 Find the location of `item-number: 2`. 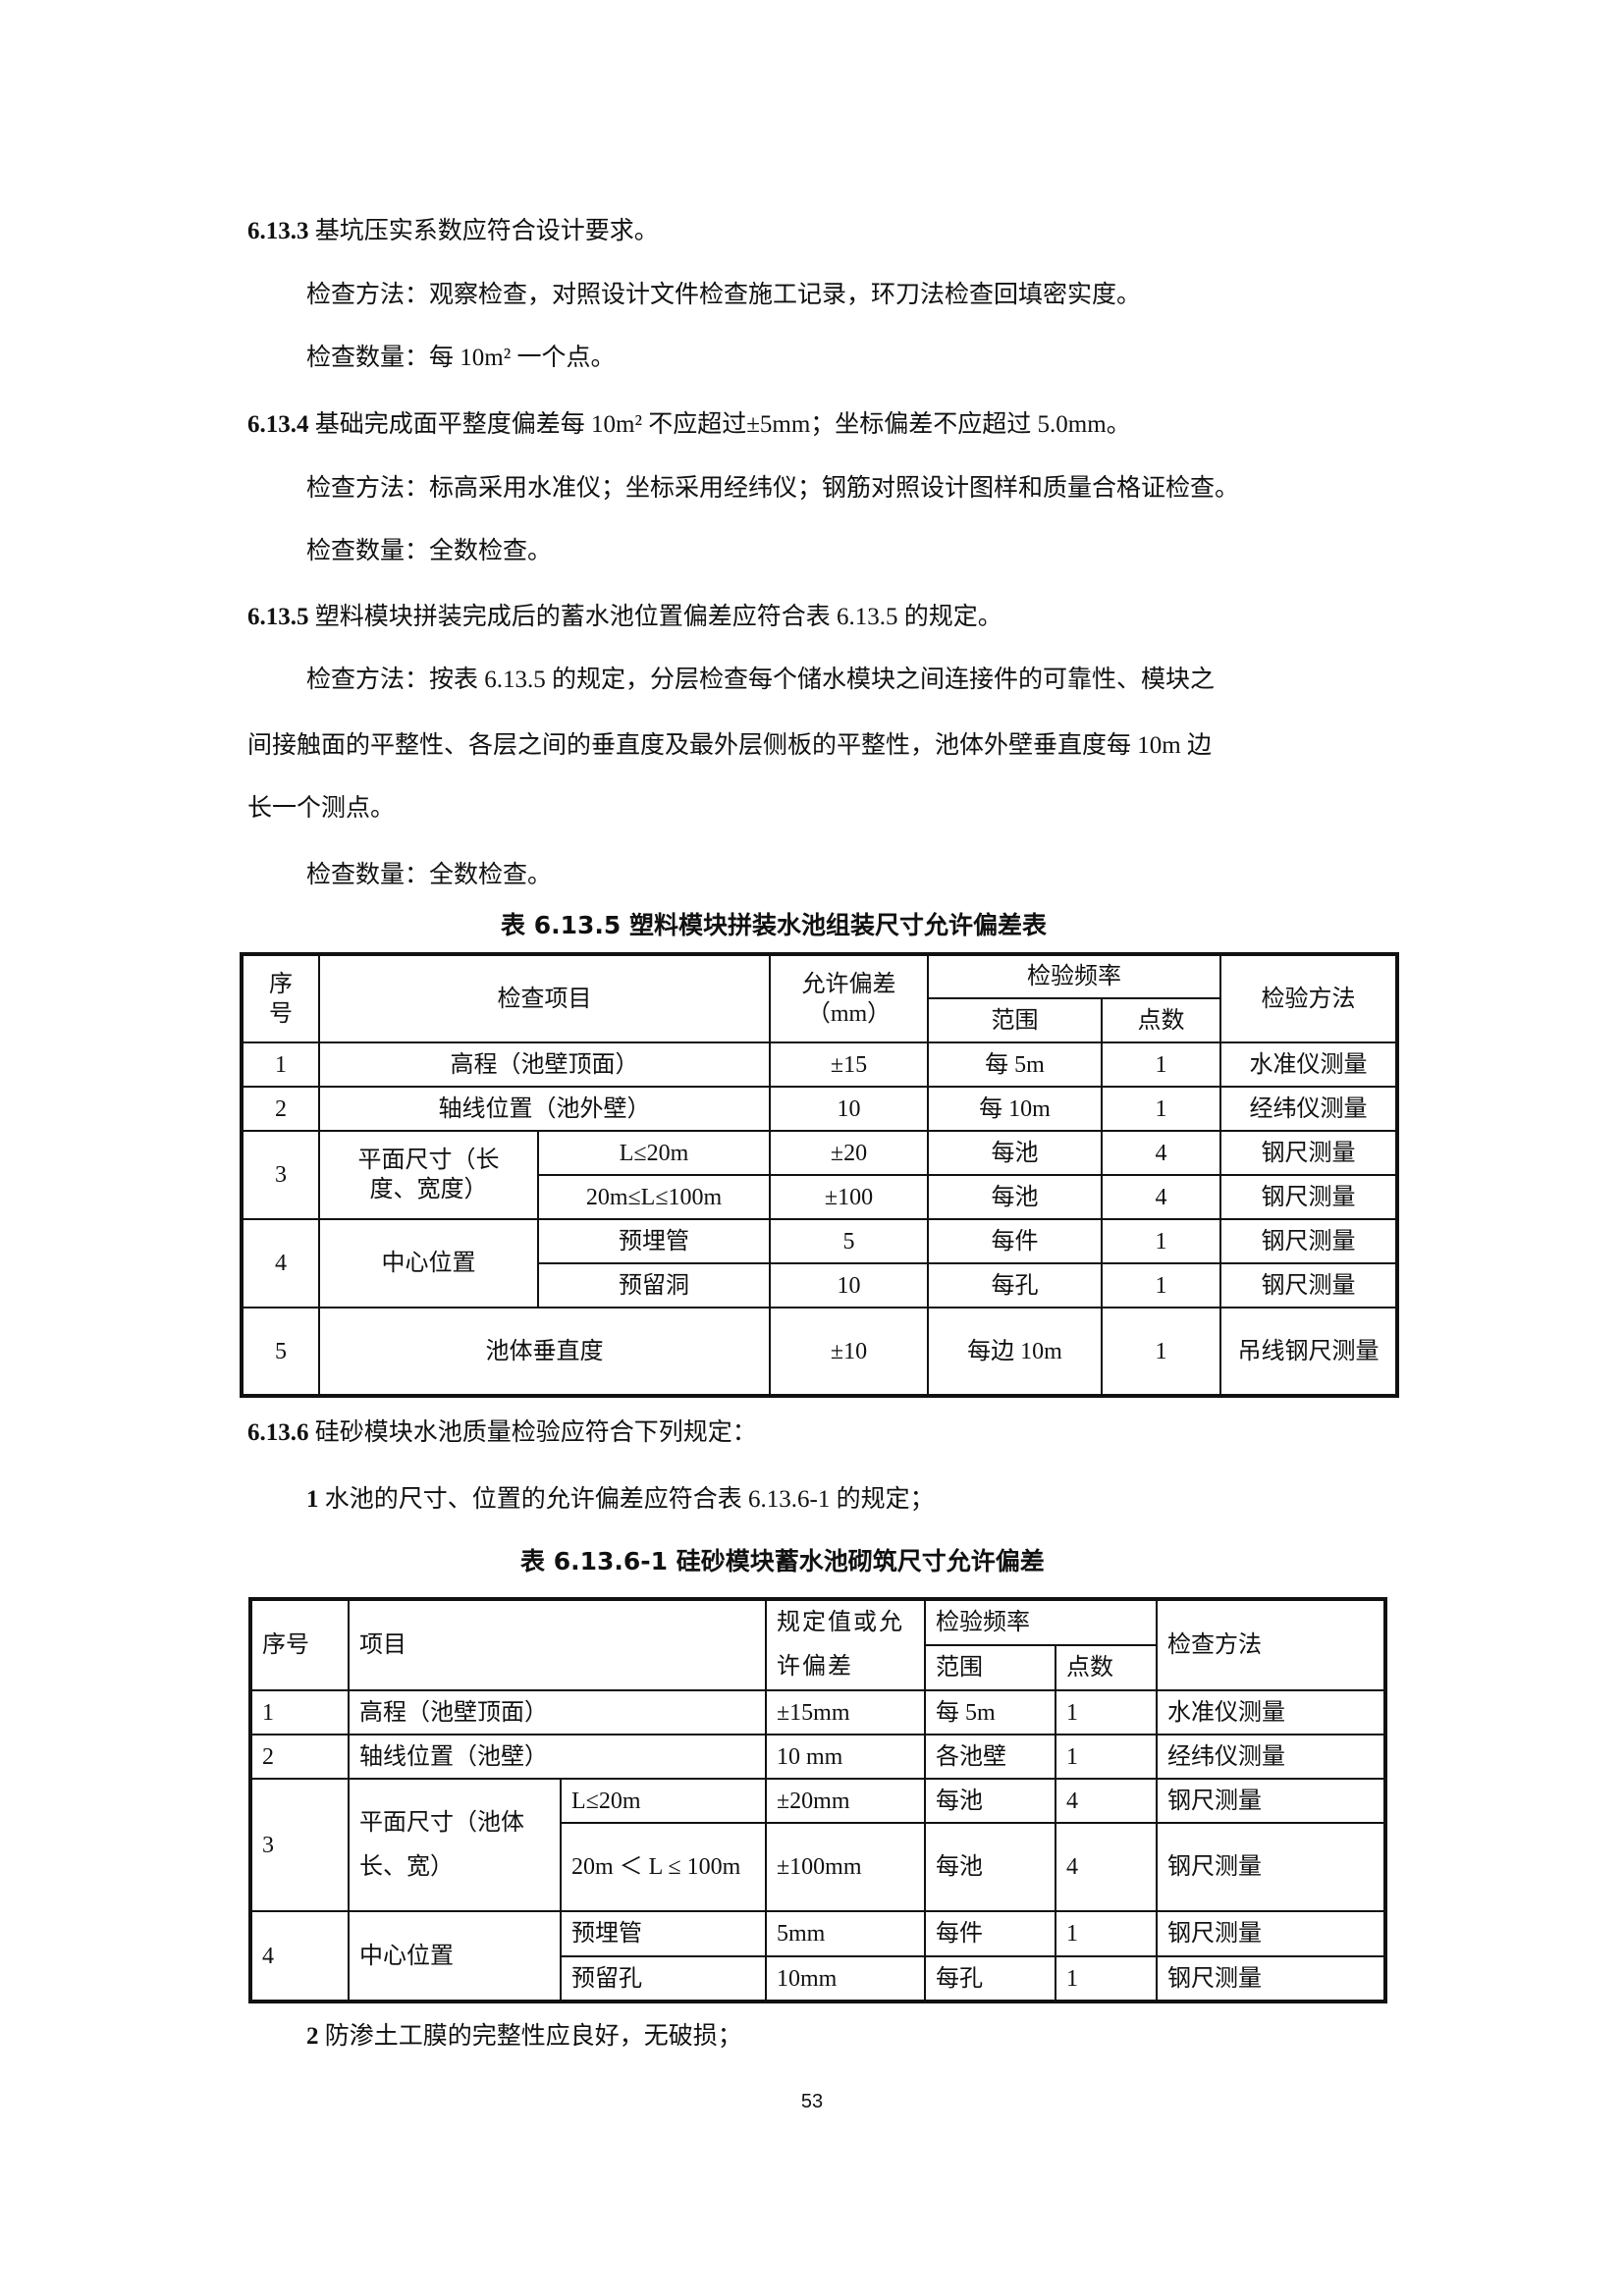

item-number: 2 is located at coordinates (312, 2036).